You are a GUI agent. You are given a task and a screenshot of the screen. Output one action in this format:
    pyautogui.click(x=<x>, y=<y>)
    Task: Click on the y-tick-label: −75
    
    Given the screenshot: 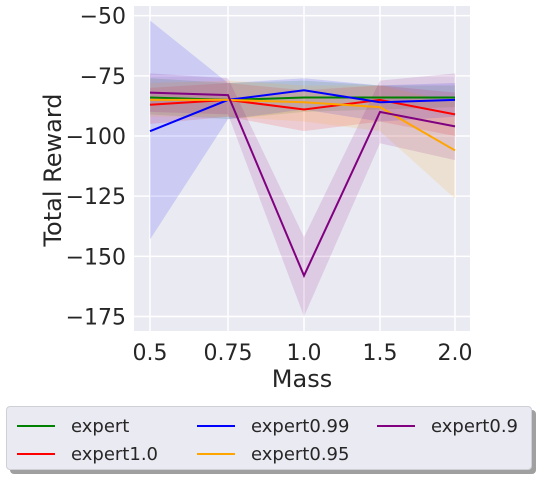 What is the action you would take?
    pyautogui.click(x=103, y=77)
    